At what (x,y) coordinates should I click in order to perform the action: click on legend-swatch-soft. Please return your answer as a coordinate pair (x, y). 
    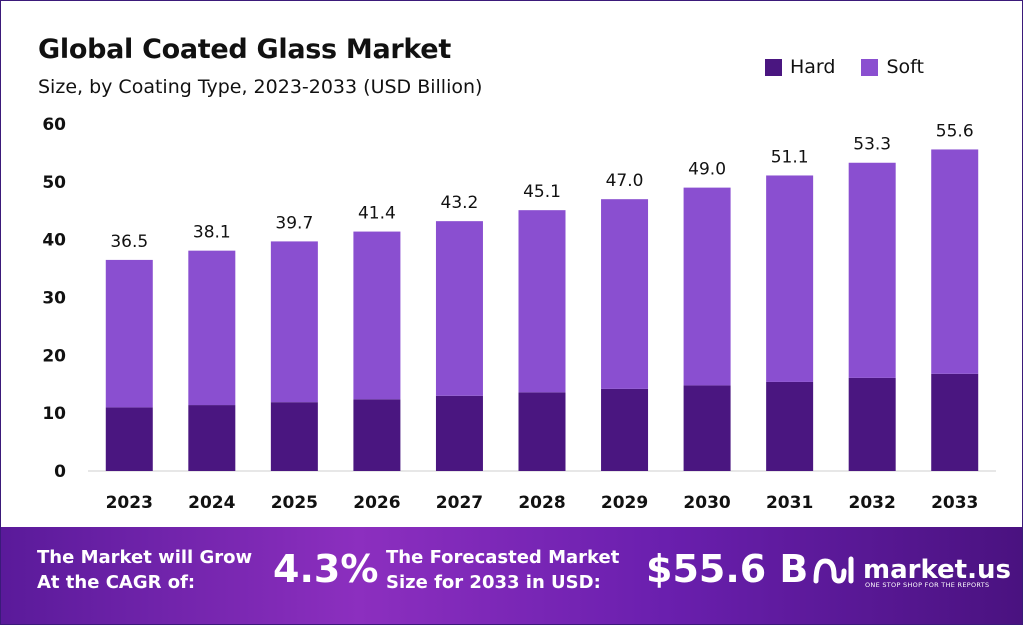
    Looking at the image, I should click on (870, 67).